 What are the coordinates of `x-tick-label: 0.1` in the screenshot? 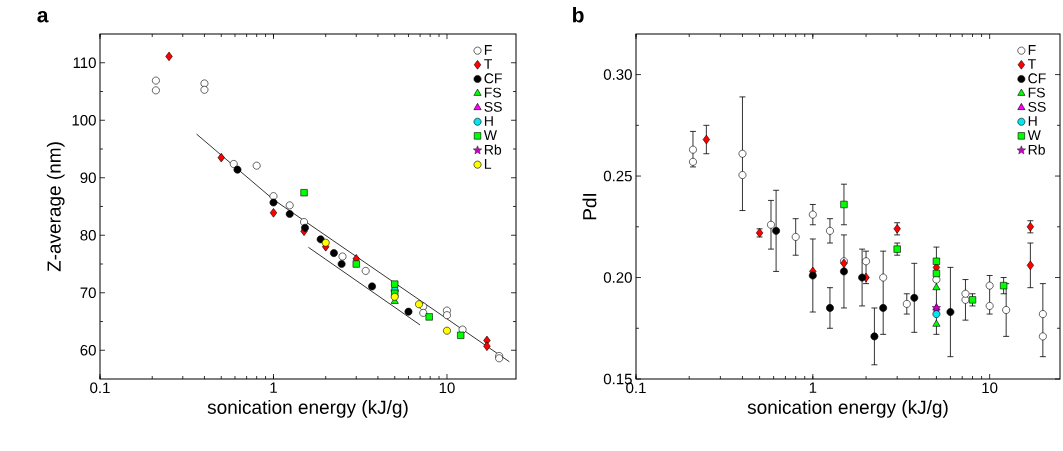 It's located at (100, 388).